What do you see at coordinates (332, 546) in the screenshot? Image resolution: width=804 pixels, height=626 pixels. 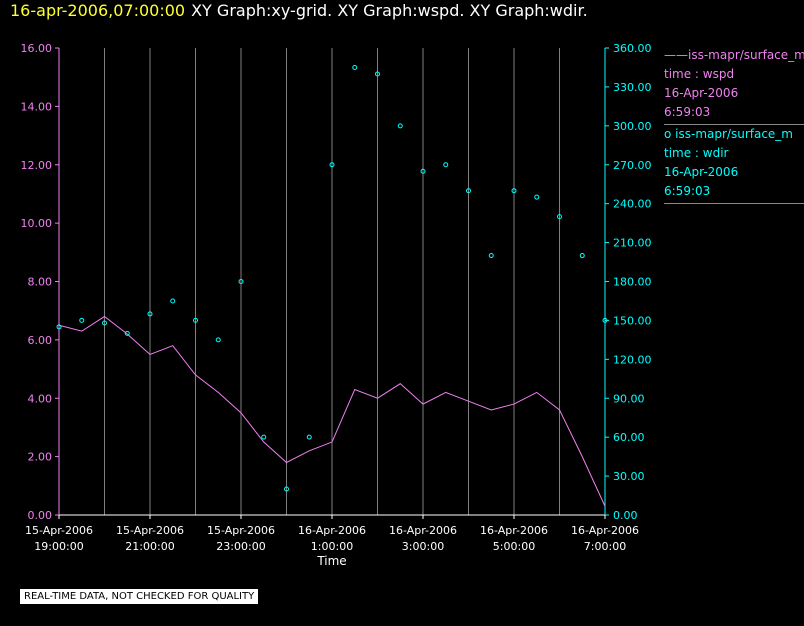 I see `x-tick-label: 1:00:00` at bounding box center [332, 546].